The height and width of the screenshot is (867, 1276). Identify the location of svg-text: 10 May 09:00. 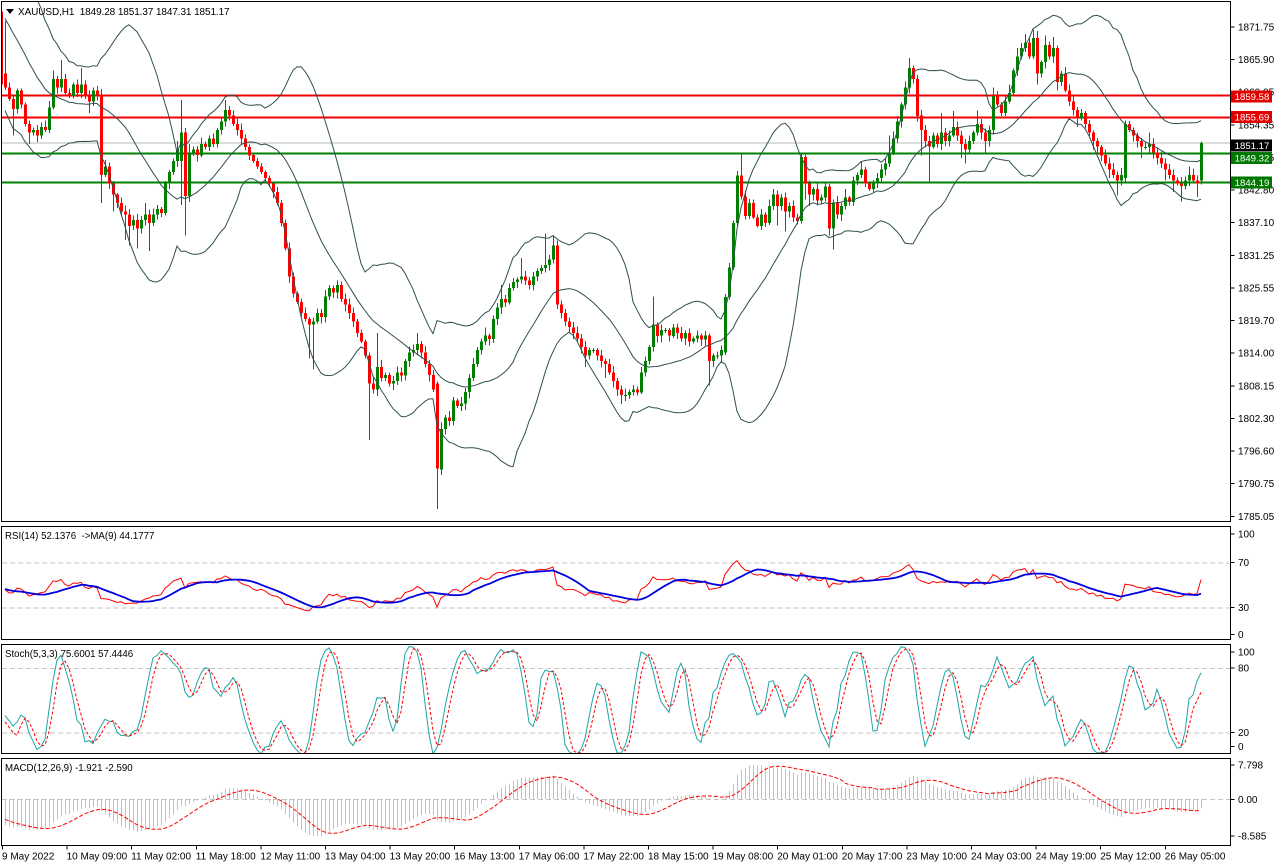
(97, 857).